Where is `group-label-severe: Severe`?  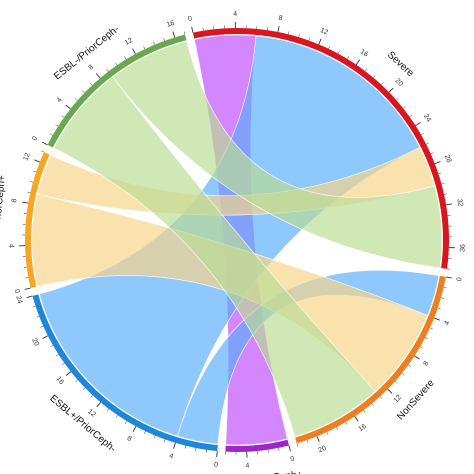 group-label-severe: Severe is located at coordinates (400, 65).